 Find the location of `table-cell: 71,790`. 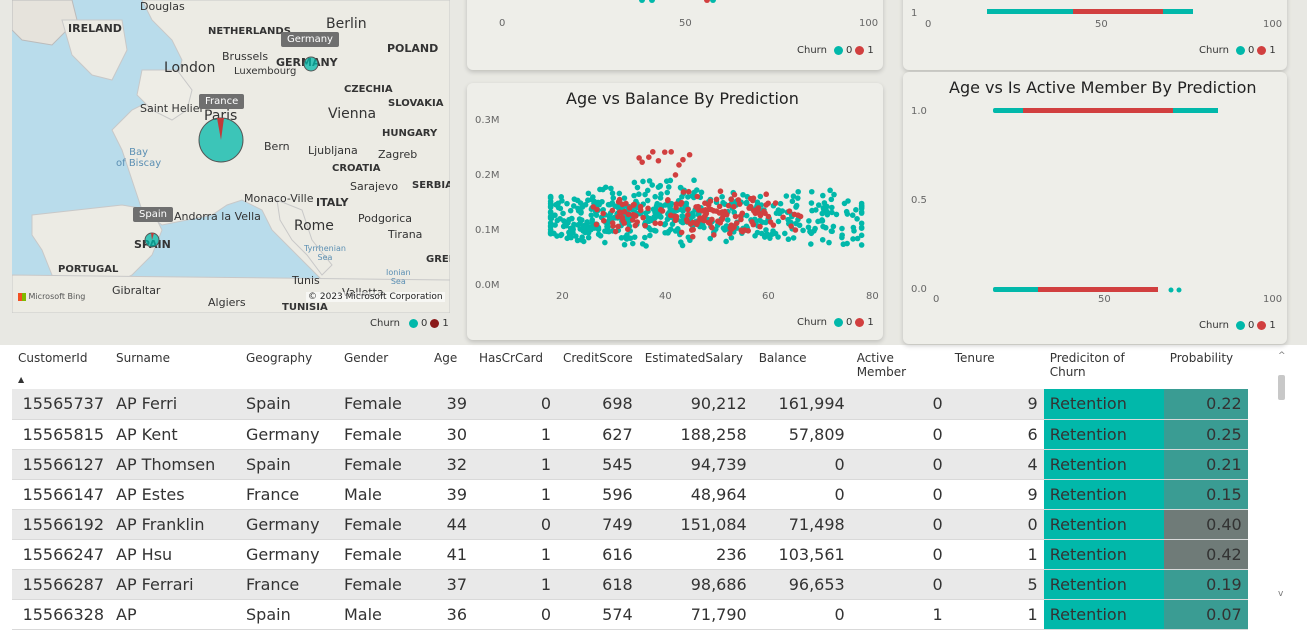

table-cell: 71,790 is located at coordinates (695, 614).